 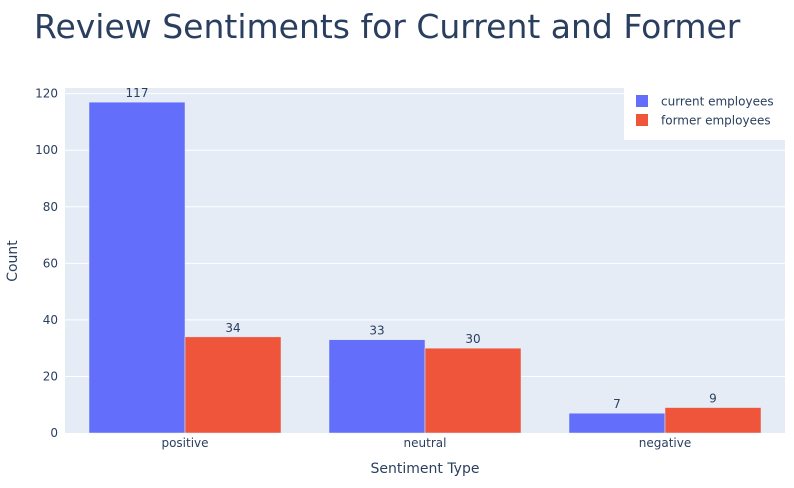 I want to click on x-tick-label: neutral, so click(x=425, y=443).